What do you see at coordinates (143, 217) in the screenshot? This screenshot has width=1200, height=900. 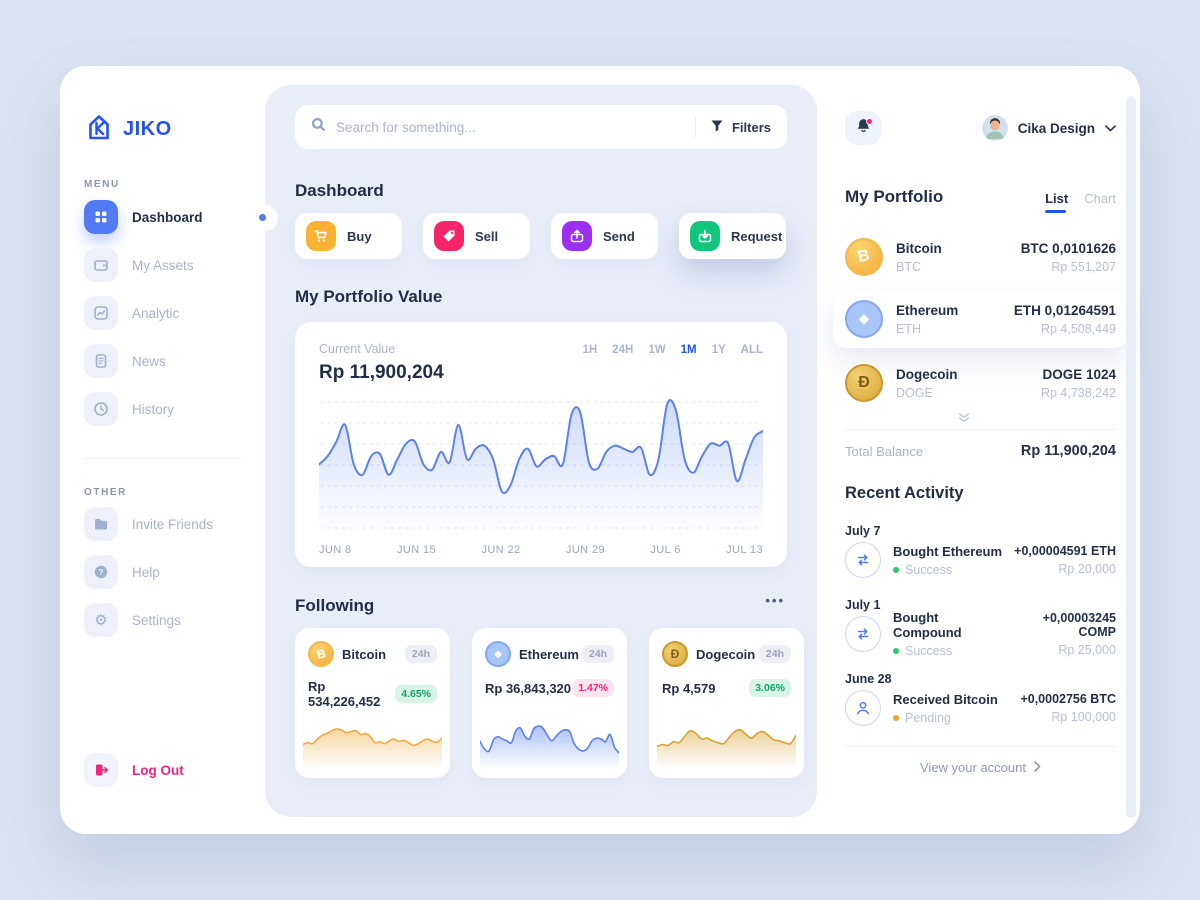 I see `sidebar-item-dashboard: Dashboard` at bounding box center [143, 217].